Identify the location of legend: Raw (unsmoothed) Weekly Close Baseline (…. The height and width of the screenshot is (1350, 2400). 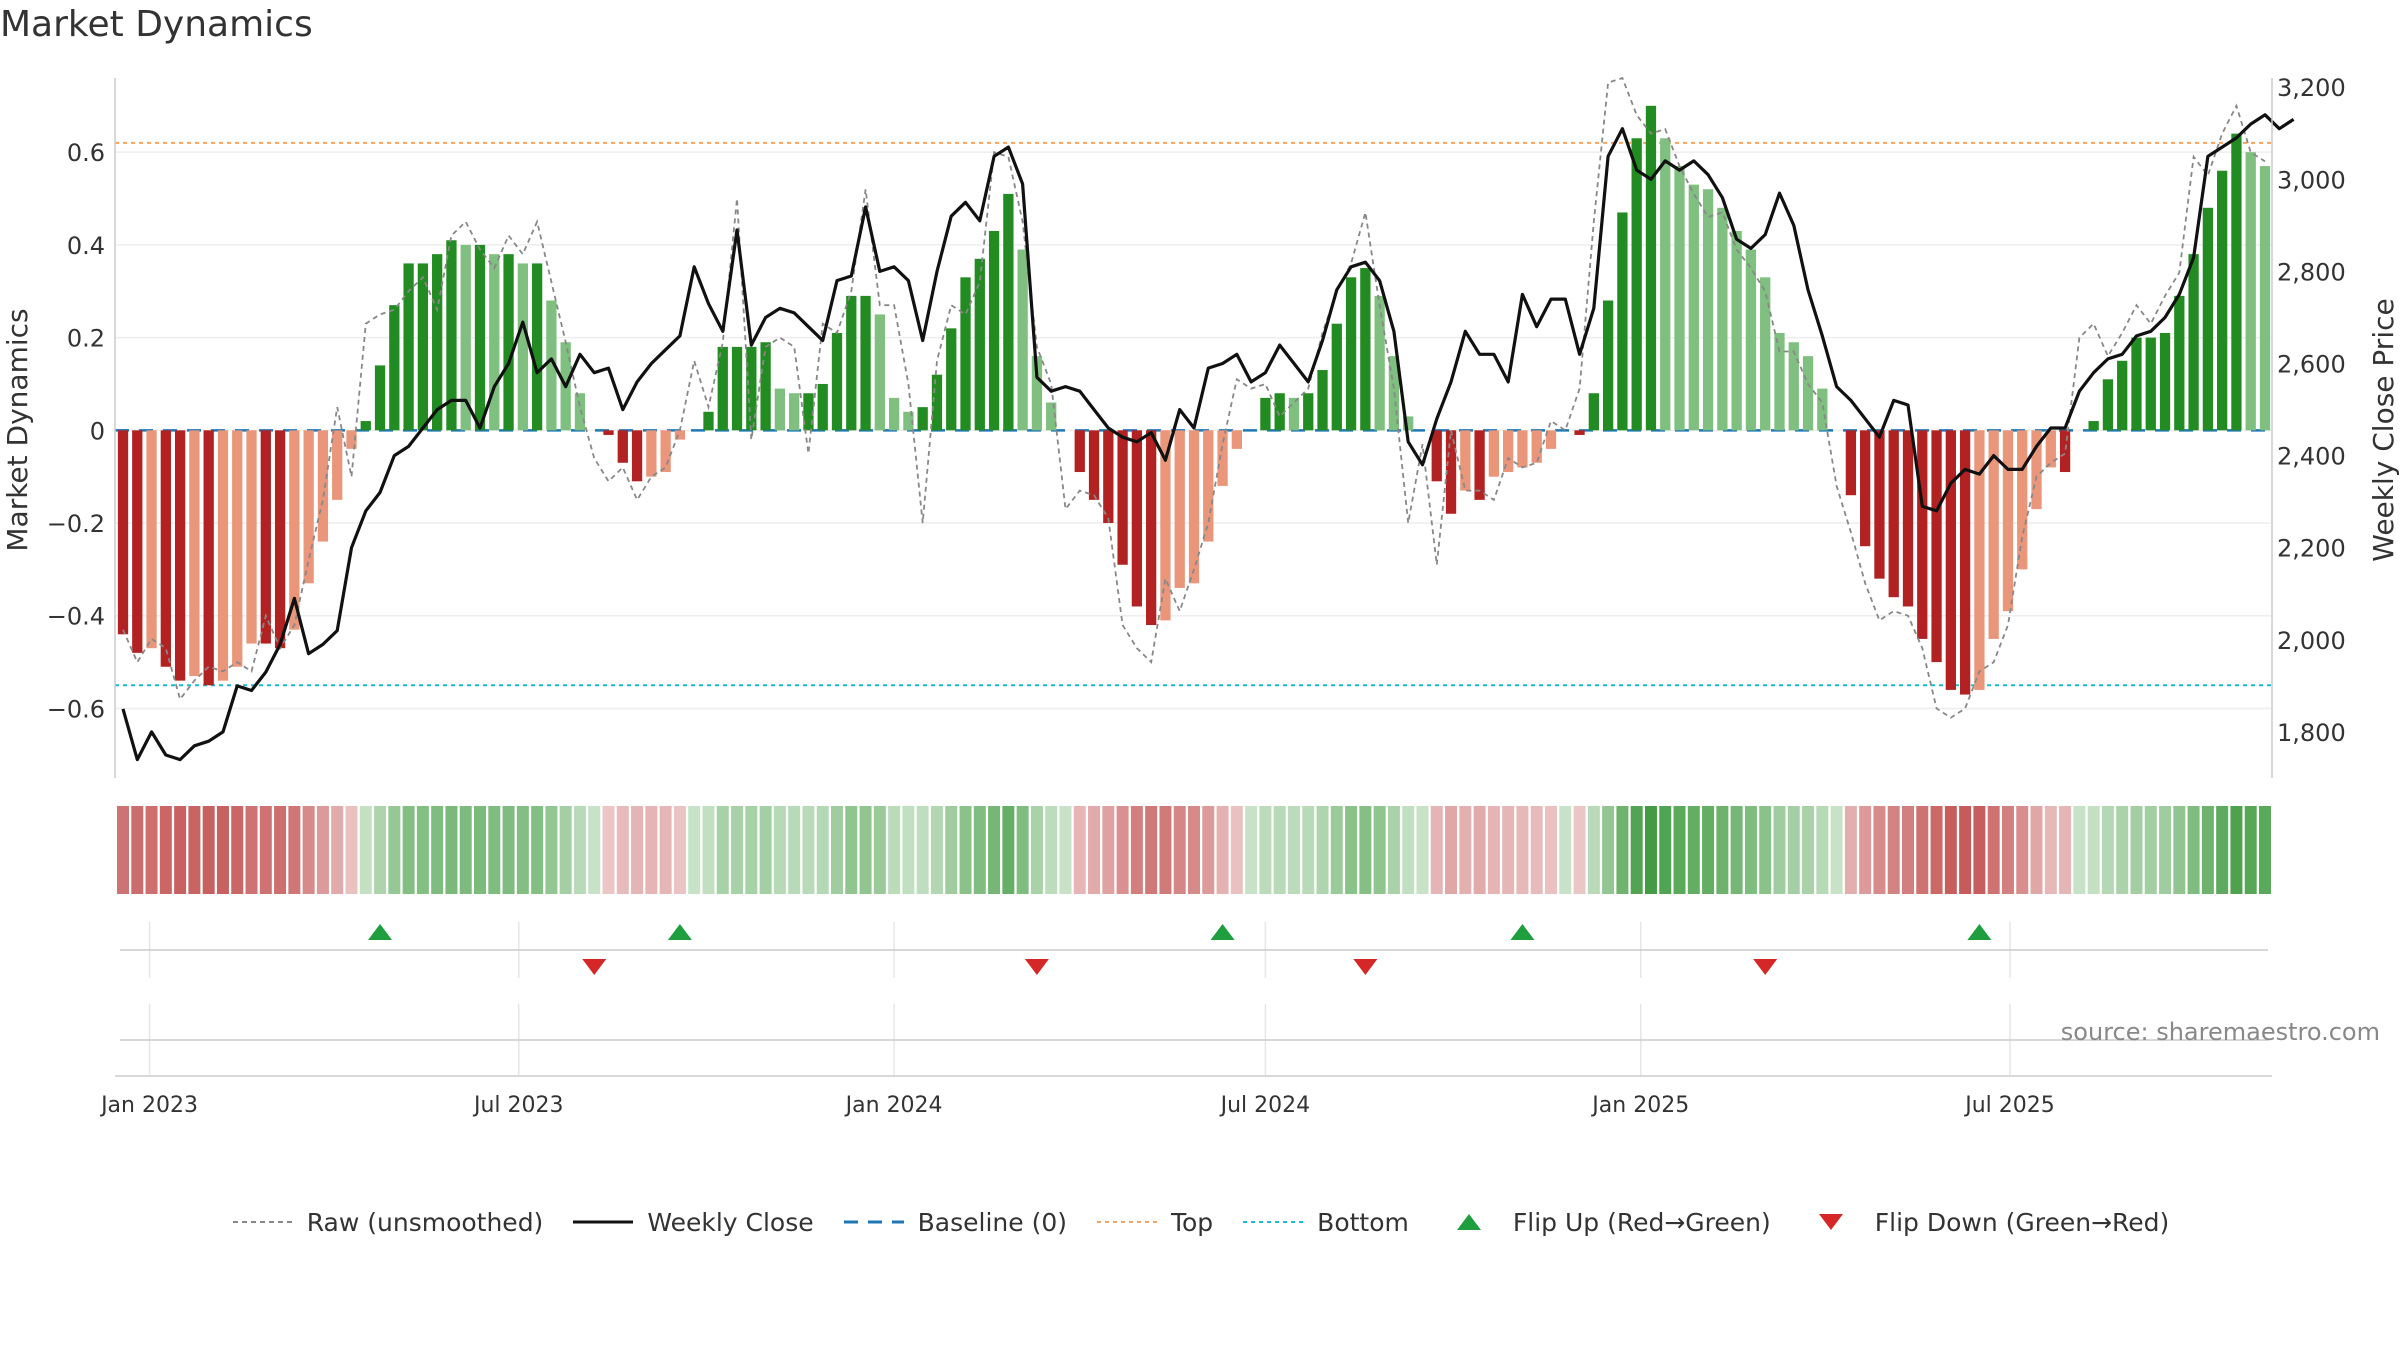
(1200, 1222).